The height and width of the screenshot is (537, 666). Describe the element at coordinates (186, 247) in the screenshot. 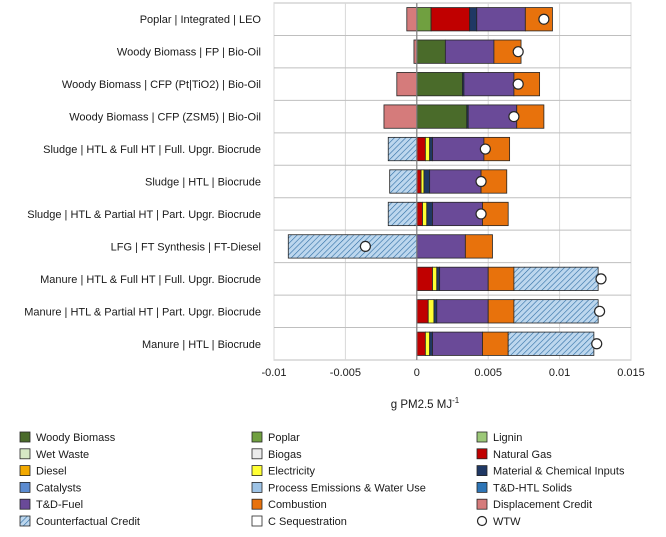

I see `category-label: LFG | FT Synthesis | FT-Diesel` at that location.